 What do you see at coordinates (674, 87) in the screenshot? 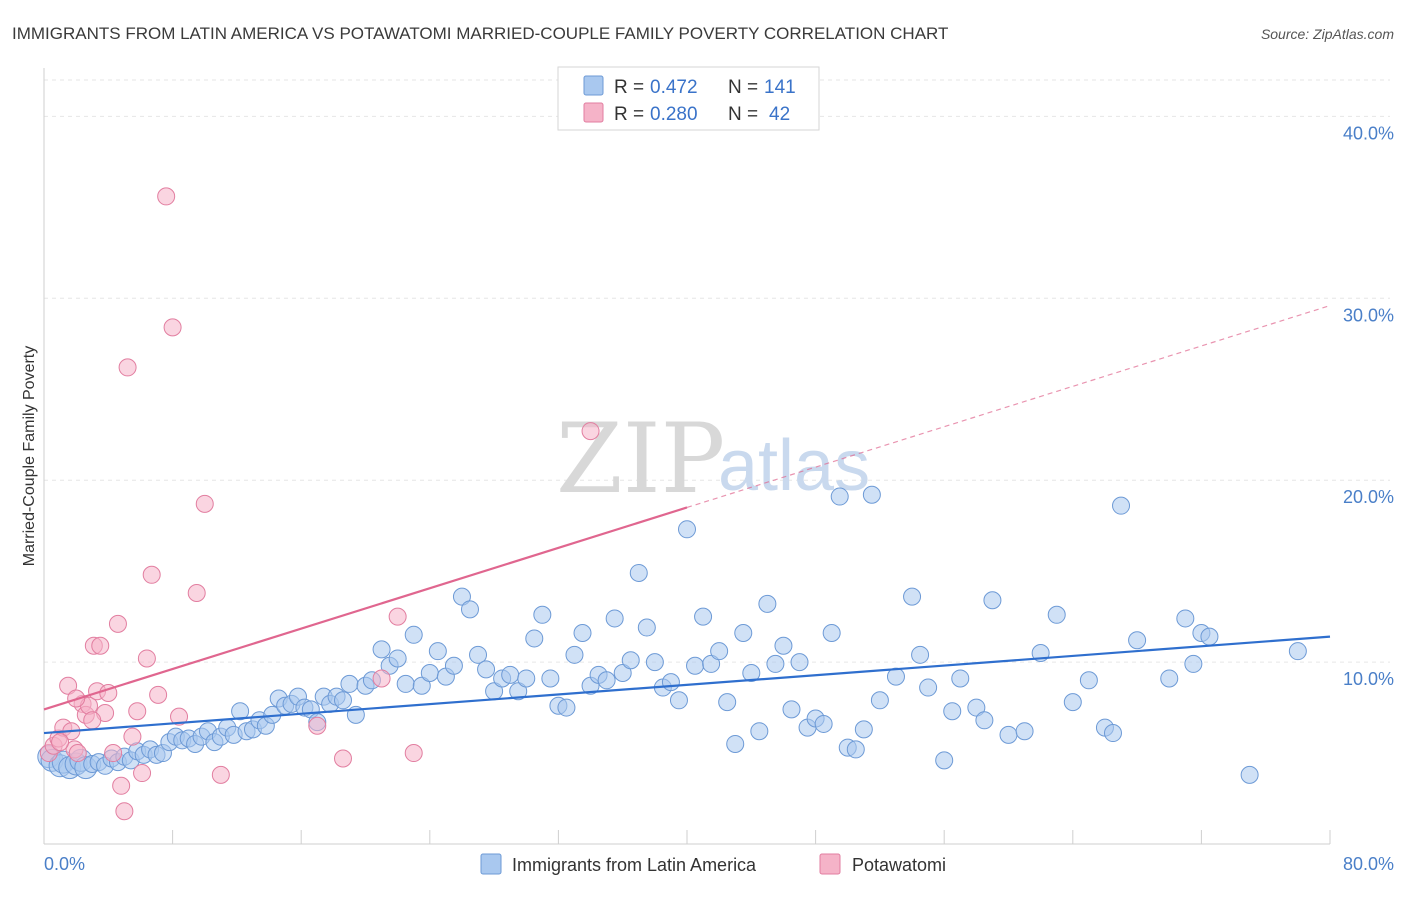
I see `stats-legend-r-value-blue: 0.472` at bounding box center [674, 87].